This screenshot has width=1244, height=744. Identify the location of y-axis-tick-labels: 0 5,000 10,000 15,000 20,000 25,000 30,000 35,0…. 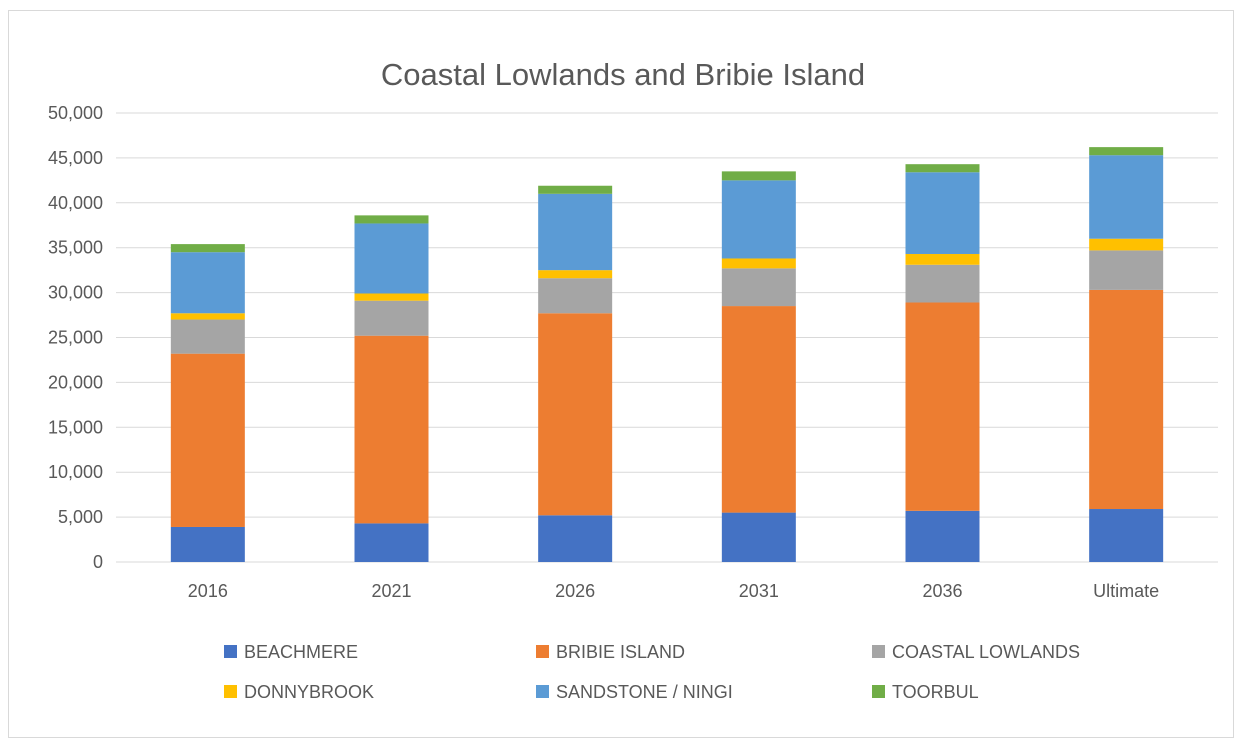
(75, 337).